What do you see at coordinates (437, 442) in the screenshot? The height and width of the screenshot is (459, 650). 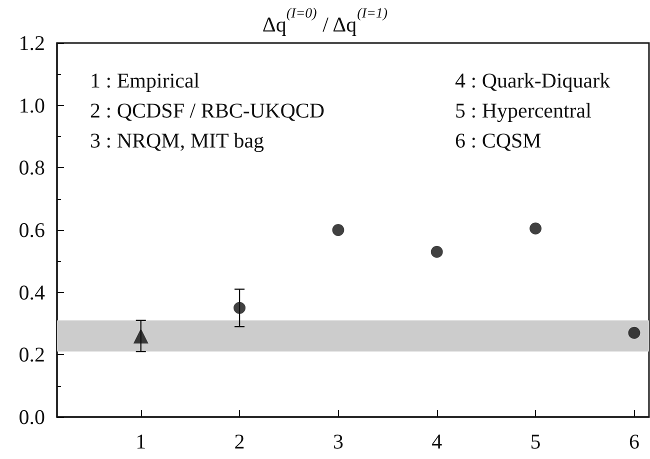 I see `x-tick-label: 4` at bounding box center [437, 442].